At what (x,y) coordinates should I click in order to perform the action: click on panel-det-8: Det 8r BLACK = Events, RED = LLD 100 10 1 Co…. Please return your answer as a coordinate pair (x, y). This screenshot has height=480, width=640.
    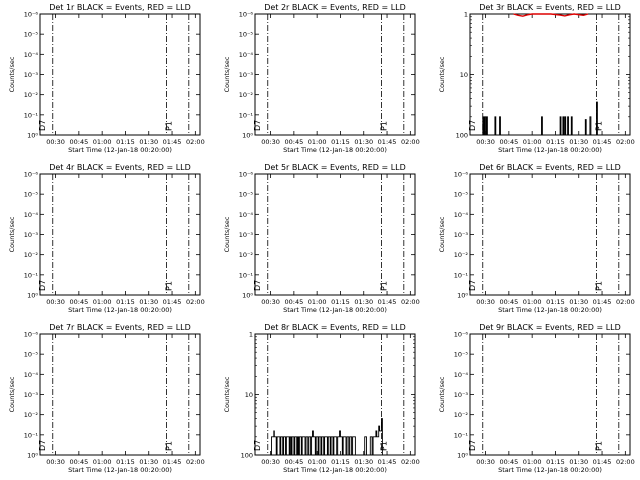
    Looking at the image, I should click on (321, 398).